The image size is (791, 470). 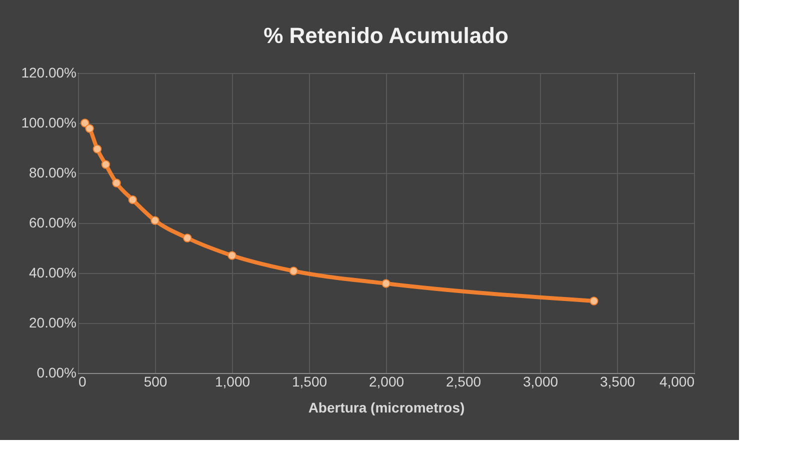 I want to click on x-tick-label: 4,000, so click(x=677, y=382).